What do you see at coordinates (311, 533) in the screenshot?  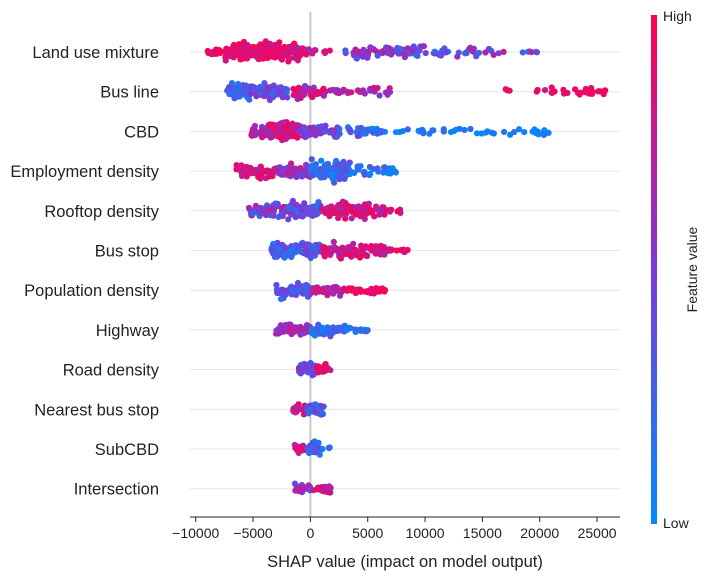 I see `x-tick-label: 0` at bounding box center [311, 533].